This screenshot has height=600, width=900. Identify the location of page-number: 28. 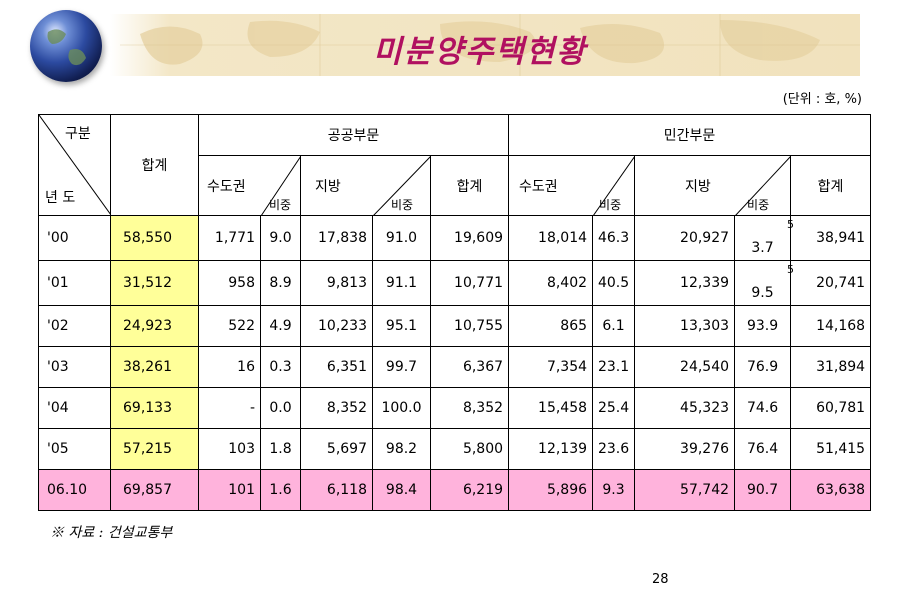
(660, 579).